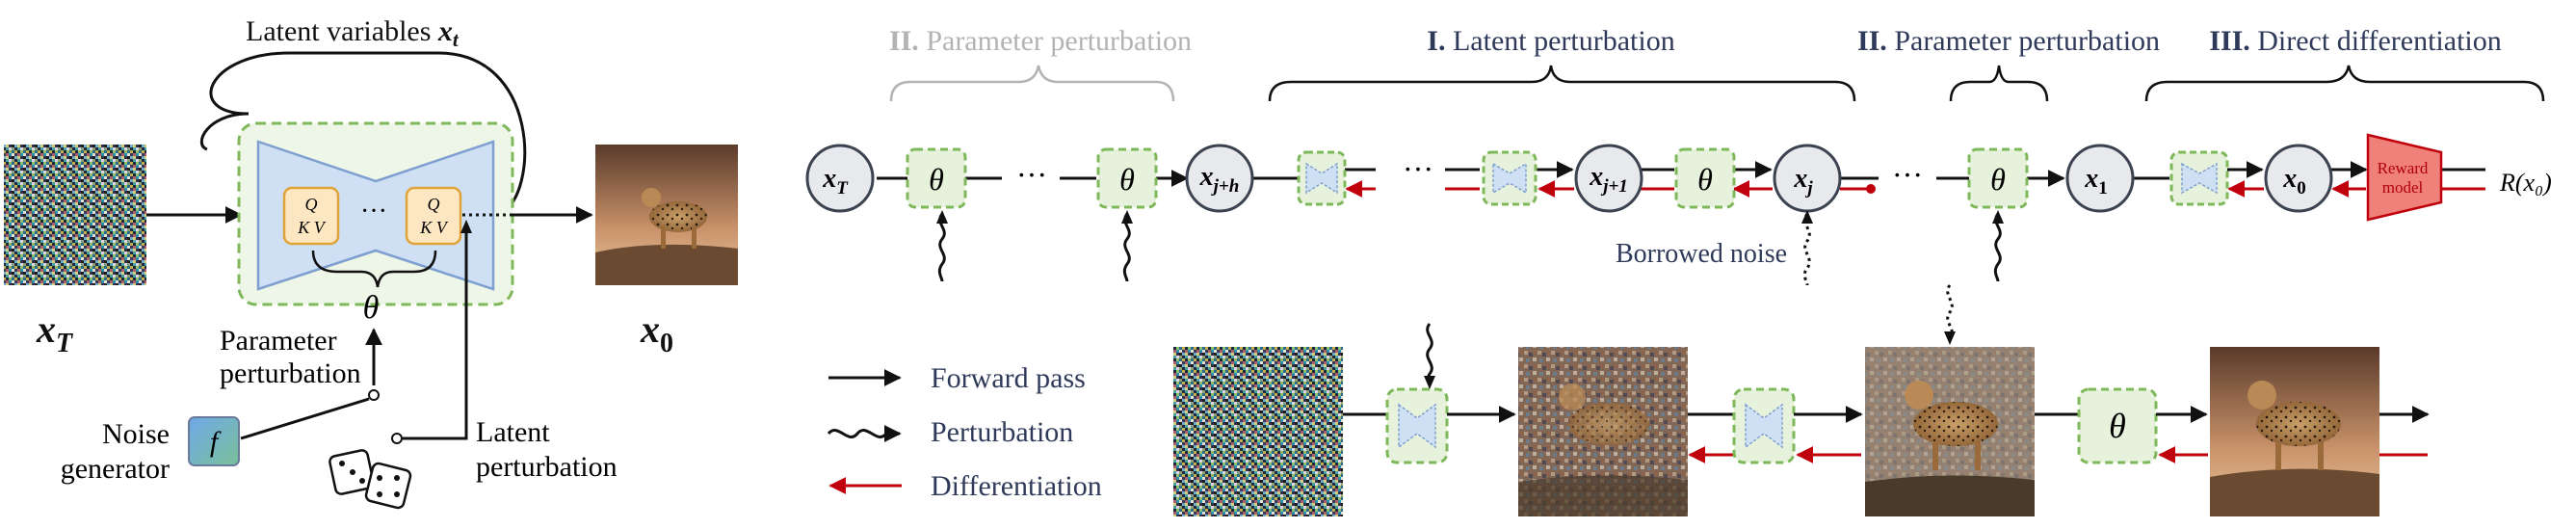  Describe the element at coordinates (115, 469) in the screenshot. I see `noise-gen-line2: generator` at that location.